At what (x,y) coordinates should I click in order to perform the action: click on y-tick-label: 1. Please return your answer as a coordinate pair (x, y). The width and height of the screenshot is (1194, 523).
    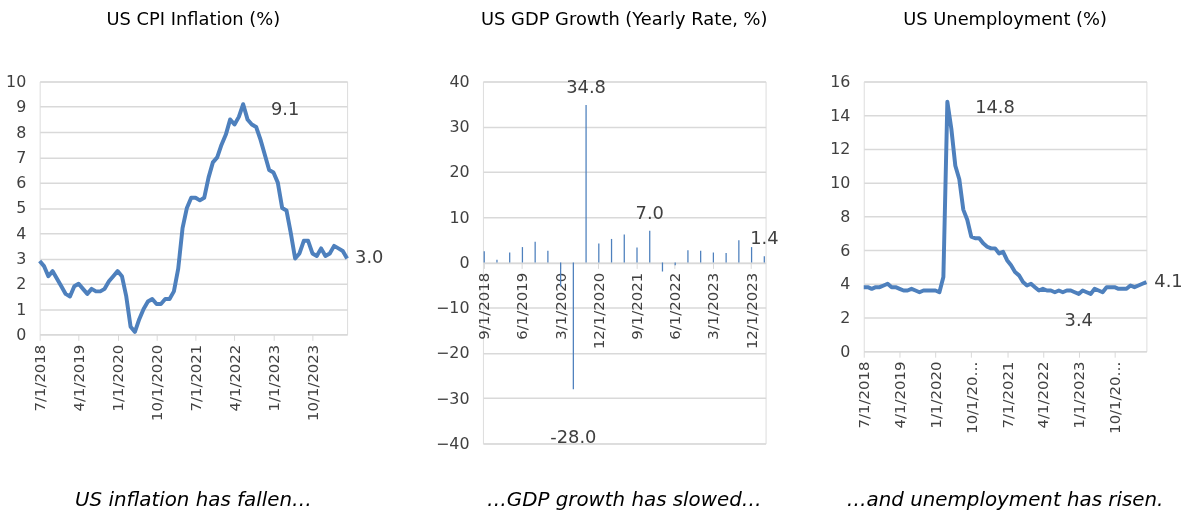
    Looking at the image, I should click on (21, 309).